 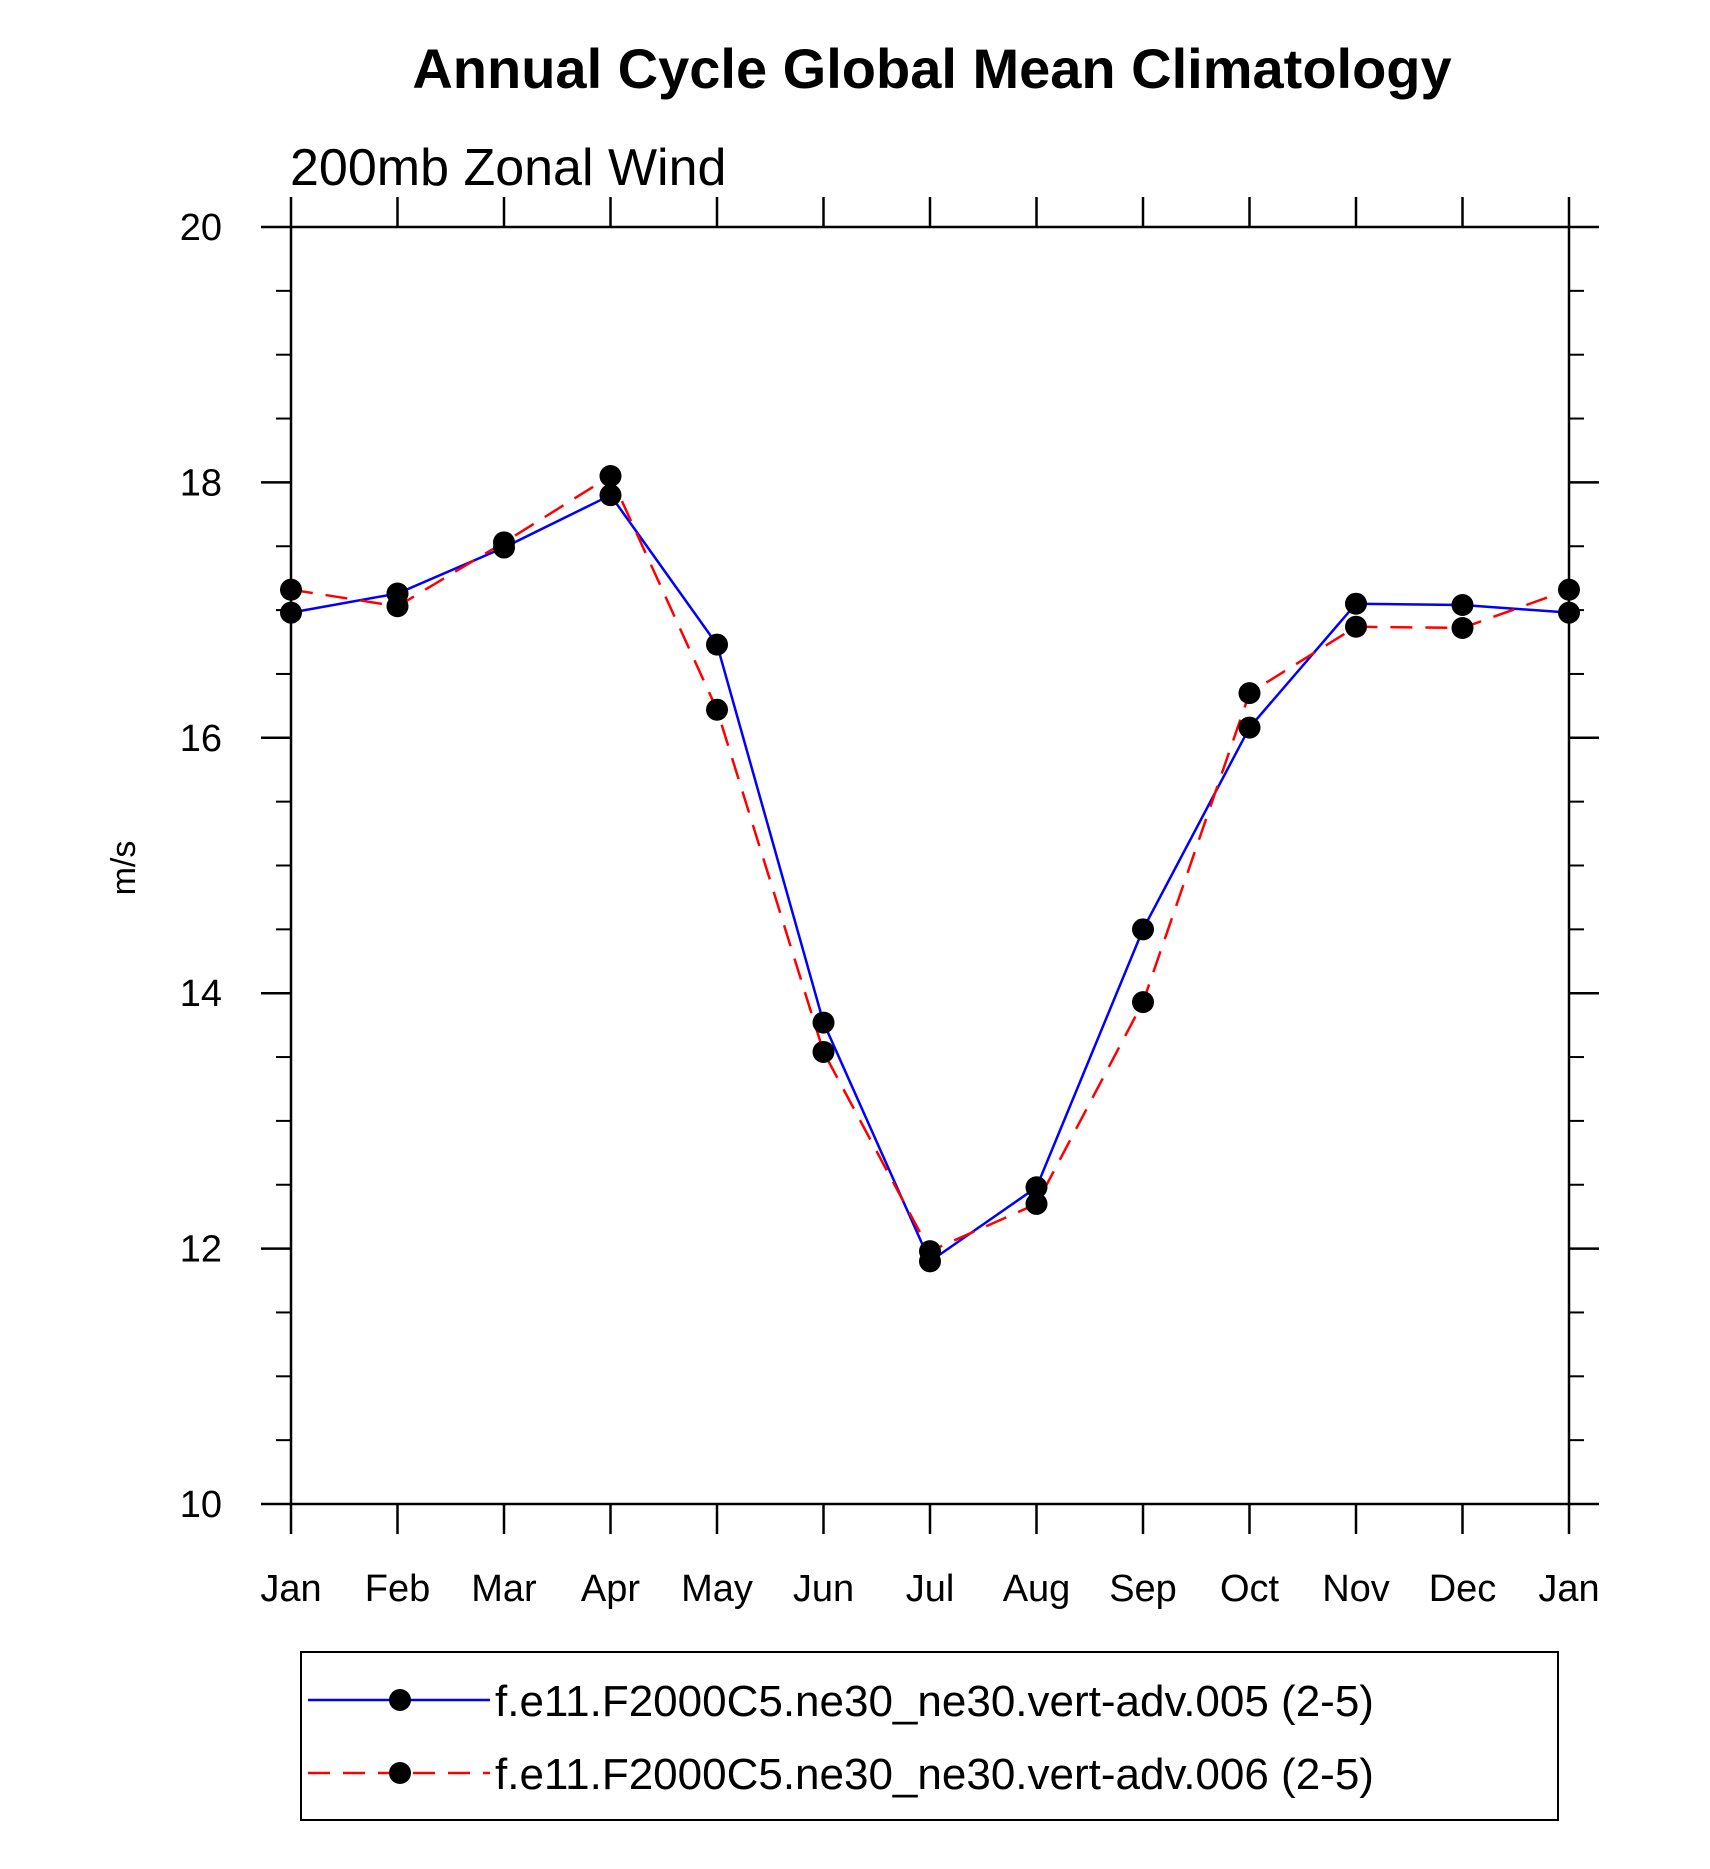 What do you see at coordinates (1463, 1589) in the screenshot?
I see `x-tick-label: Dec` at bounding box center [1463, 1589].